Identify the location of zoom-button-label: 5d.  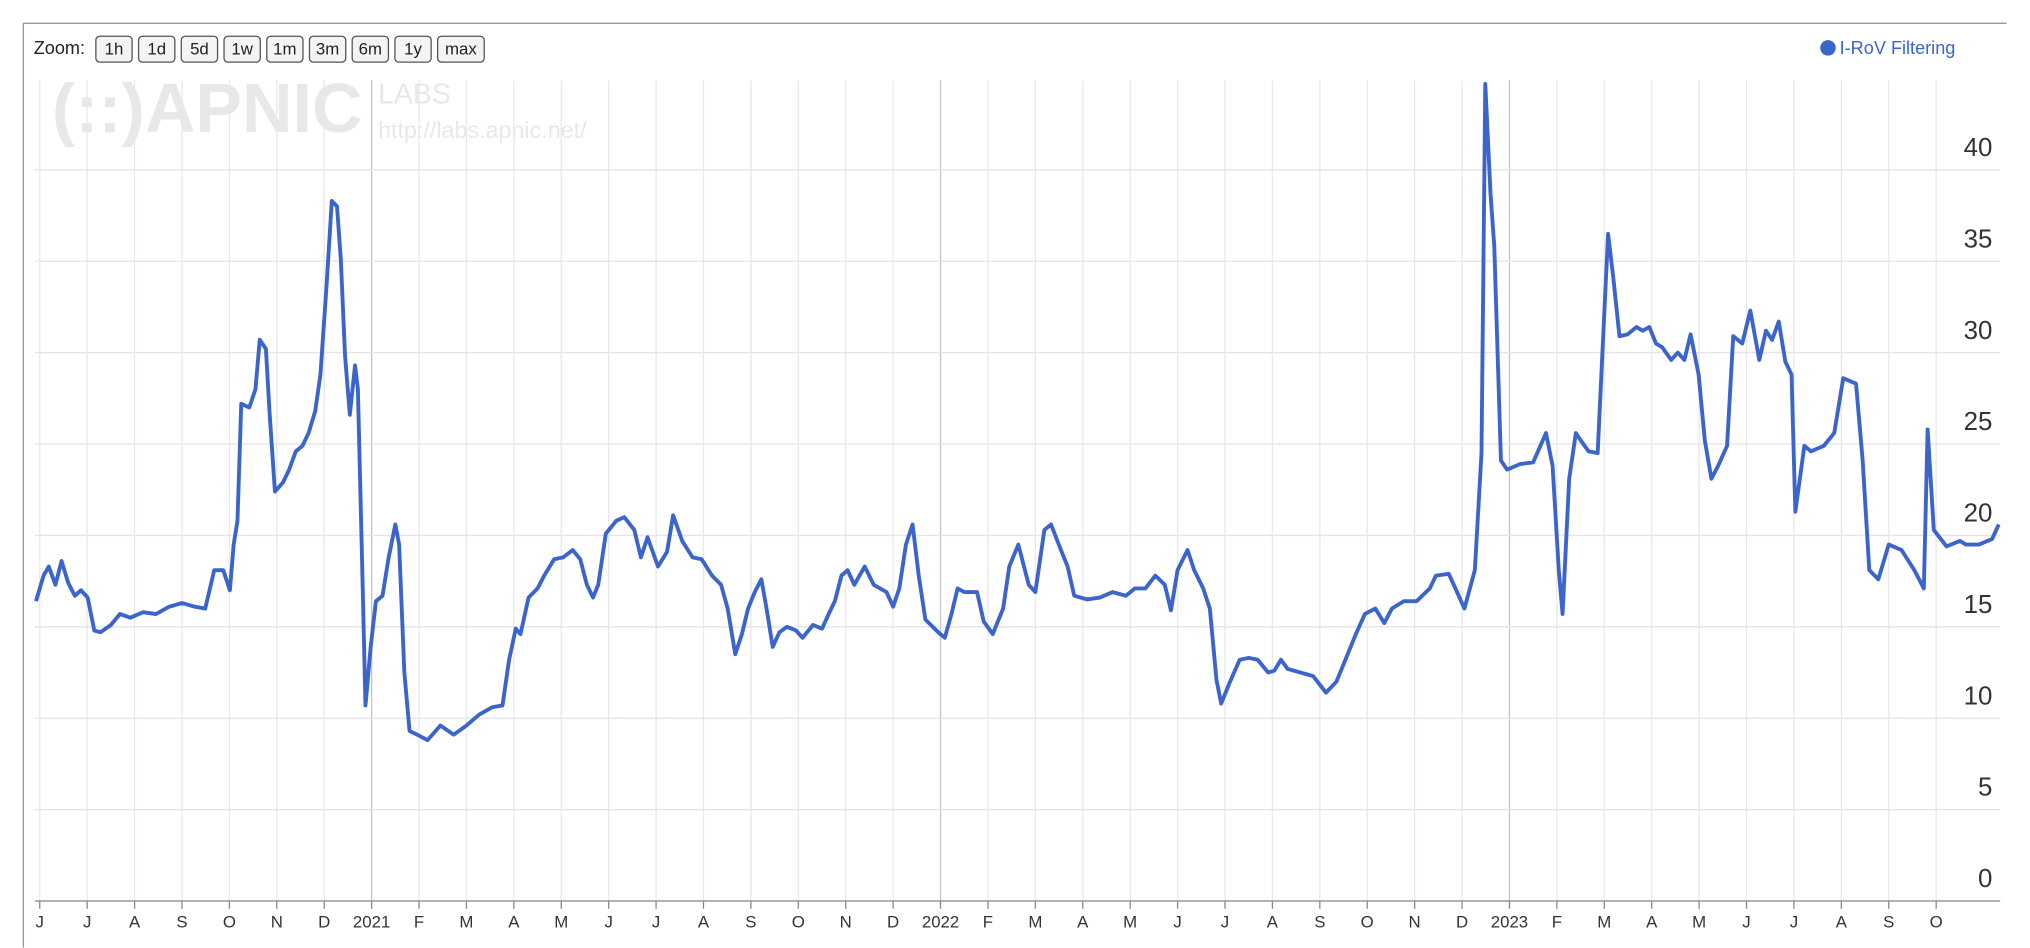
(199, 48).